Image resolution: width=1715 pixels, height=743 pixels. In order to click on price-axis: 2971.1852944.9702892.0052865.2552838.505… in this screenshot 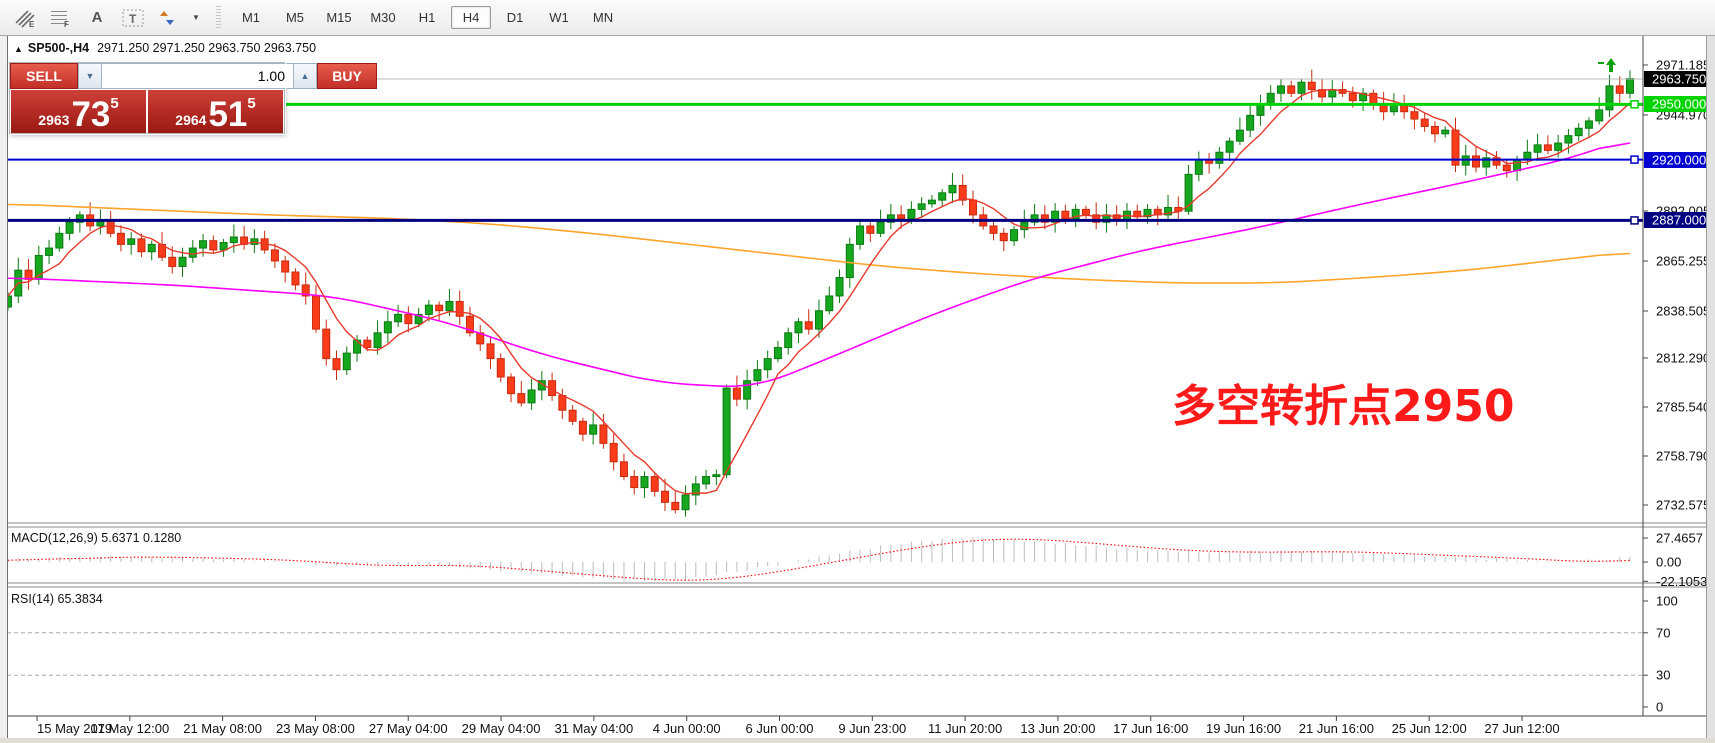, I will do `click(1678, 285)`.